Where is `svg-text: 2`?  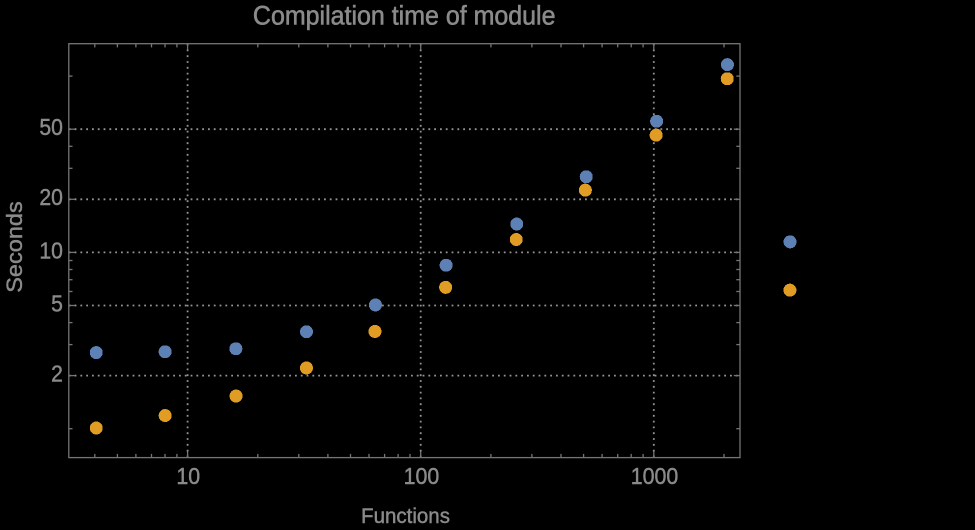
svg-text: 2 is located at coordinates (57, 374).